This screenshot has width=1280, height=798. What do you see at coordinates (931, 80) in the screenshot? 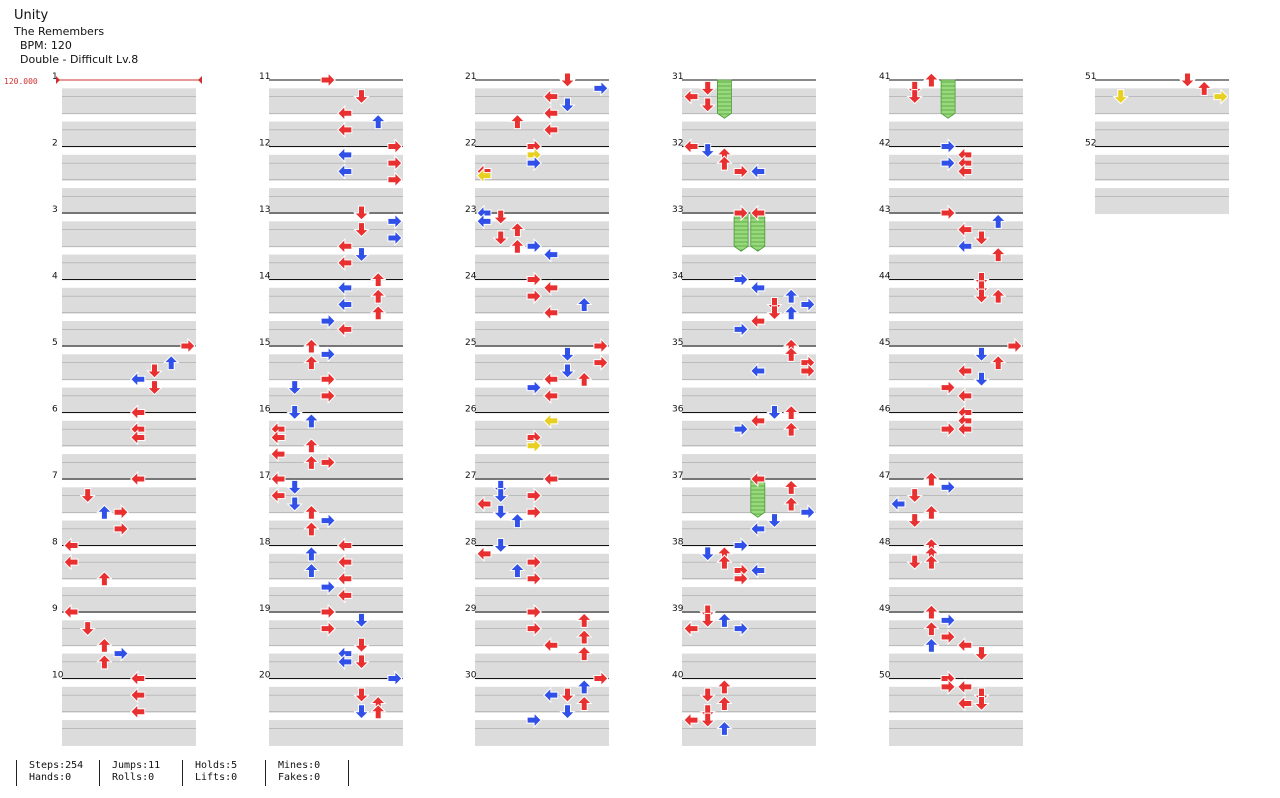
I see `up-arrow-icon` at bounding box center [931, 80].